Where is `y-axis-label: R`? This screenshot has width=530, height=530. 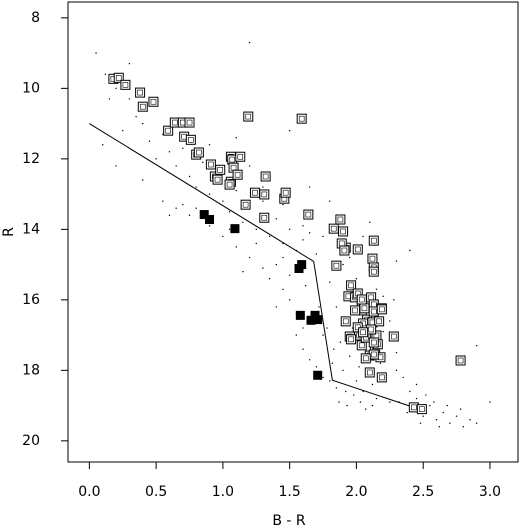
y-axis-label: R is located at coordinates (9, 232).